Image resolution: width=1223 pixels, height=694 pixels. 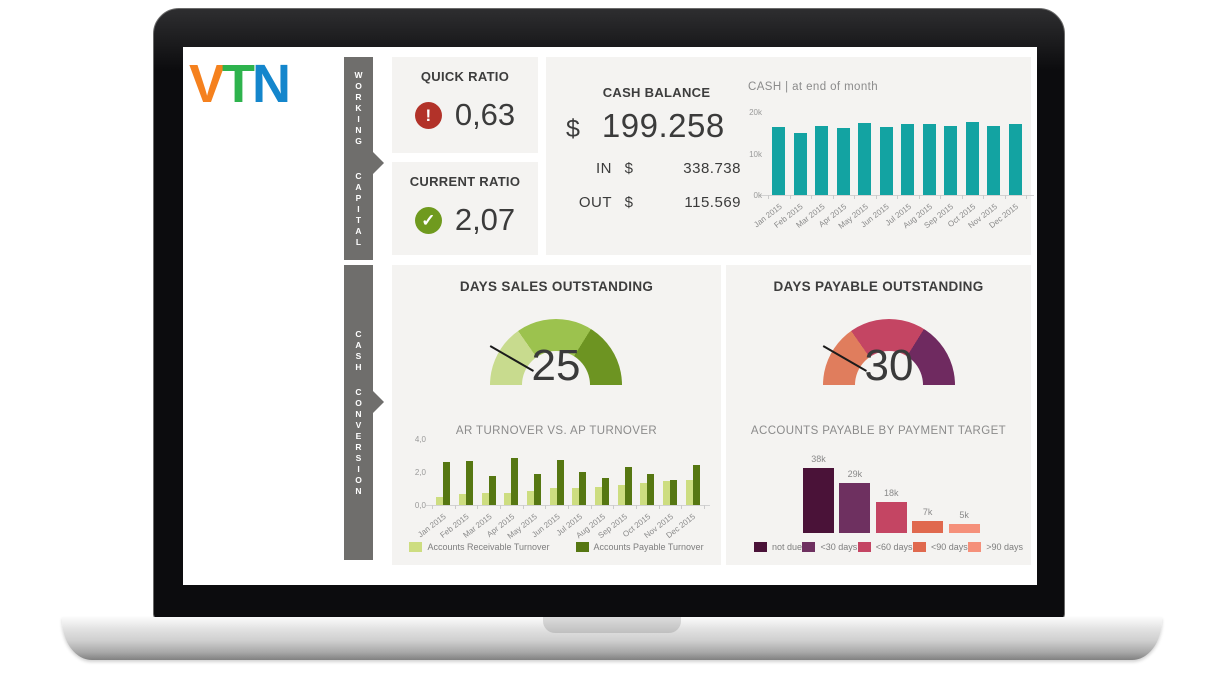 I want to click on vtn-logo: VTN, so click(x=240, y=84).